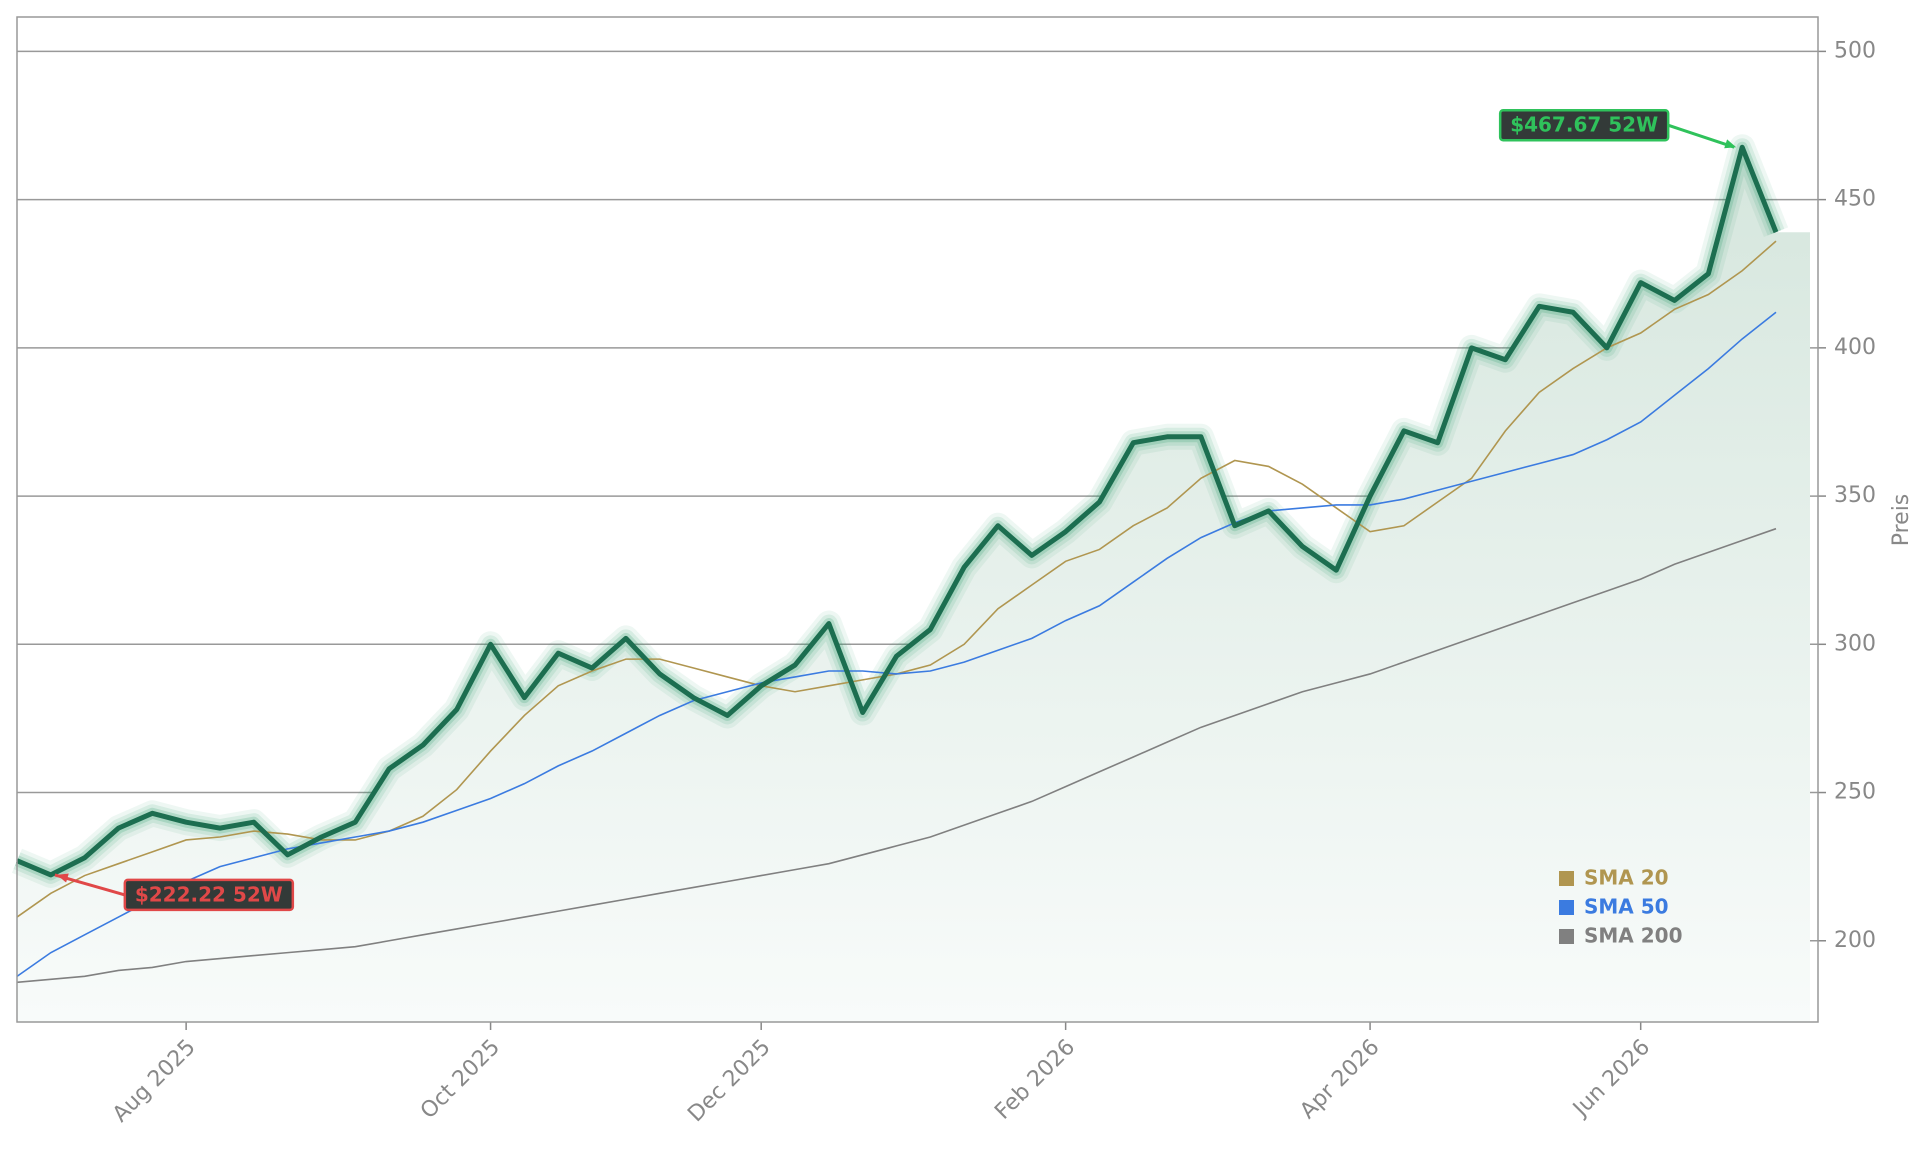 This screenshot has width=1921, height=1151. What do you see at coordinates (154, 1081) in the screenshot?
I see `x-tick-label: Aug 2025` at bounding box center [154, 1081].